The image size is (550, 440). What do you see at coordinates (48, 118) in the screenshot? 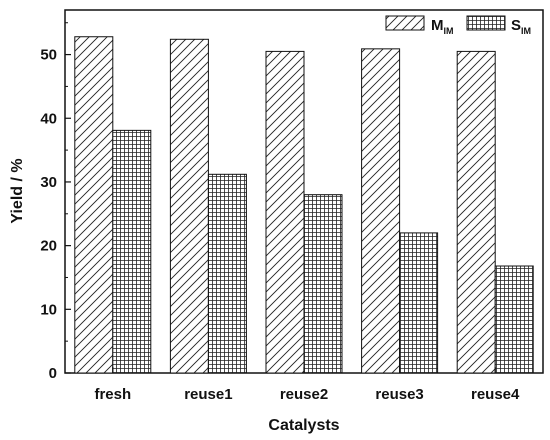
I see `y-tick-label: 40` at bounding box center [48, 118].